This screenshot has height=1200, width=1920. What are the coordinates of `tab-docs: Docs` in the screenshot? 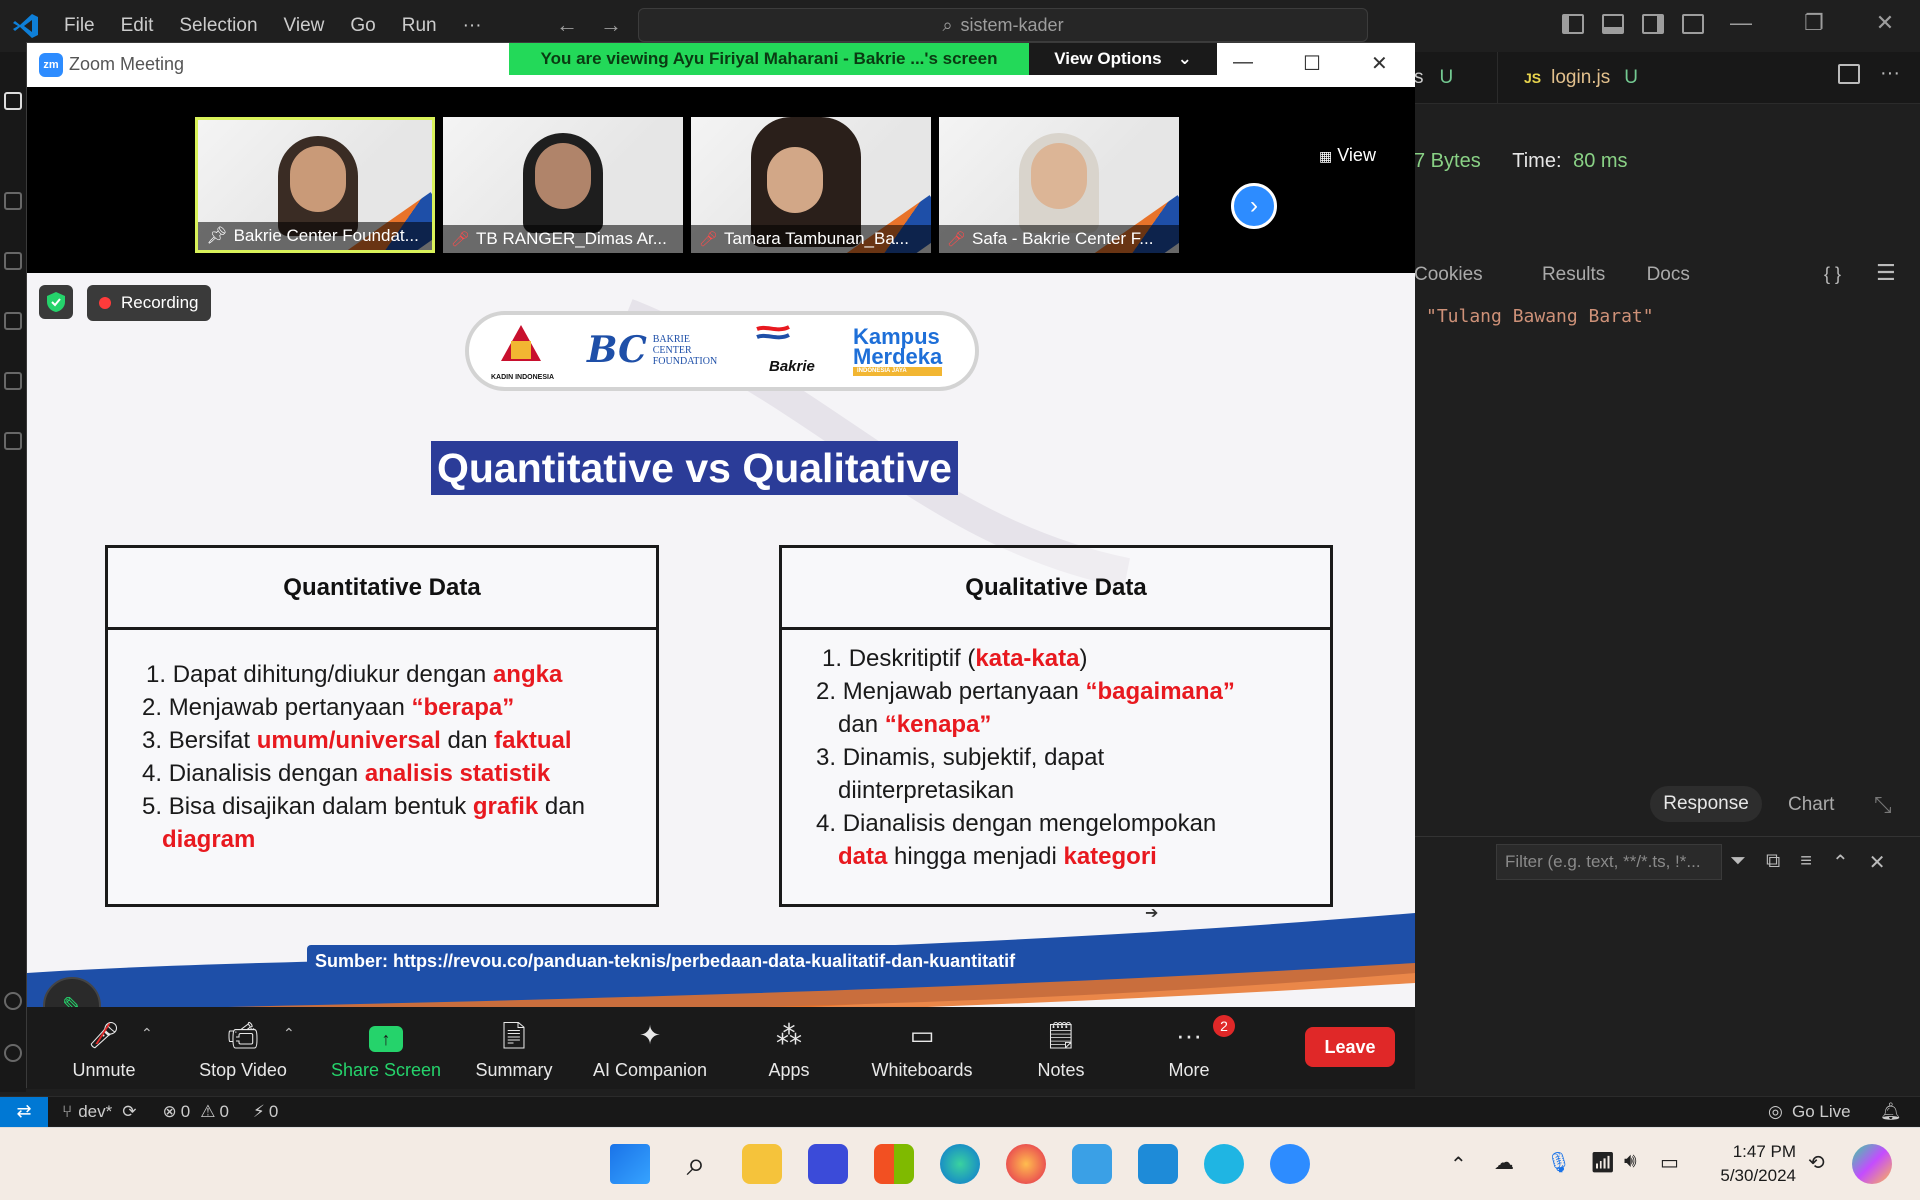 It's located at (1668, 274).